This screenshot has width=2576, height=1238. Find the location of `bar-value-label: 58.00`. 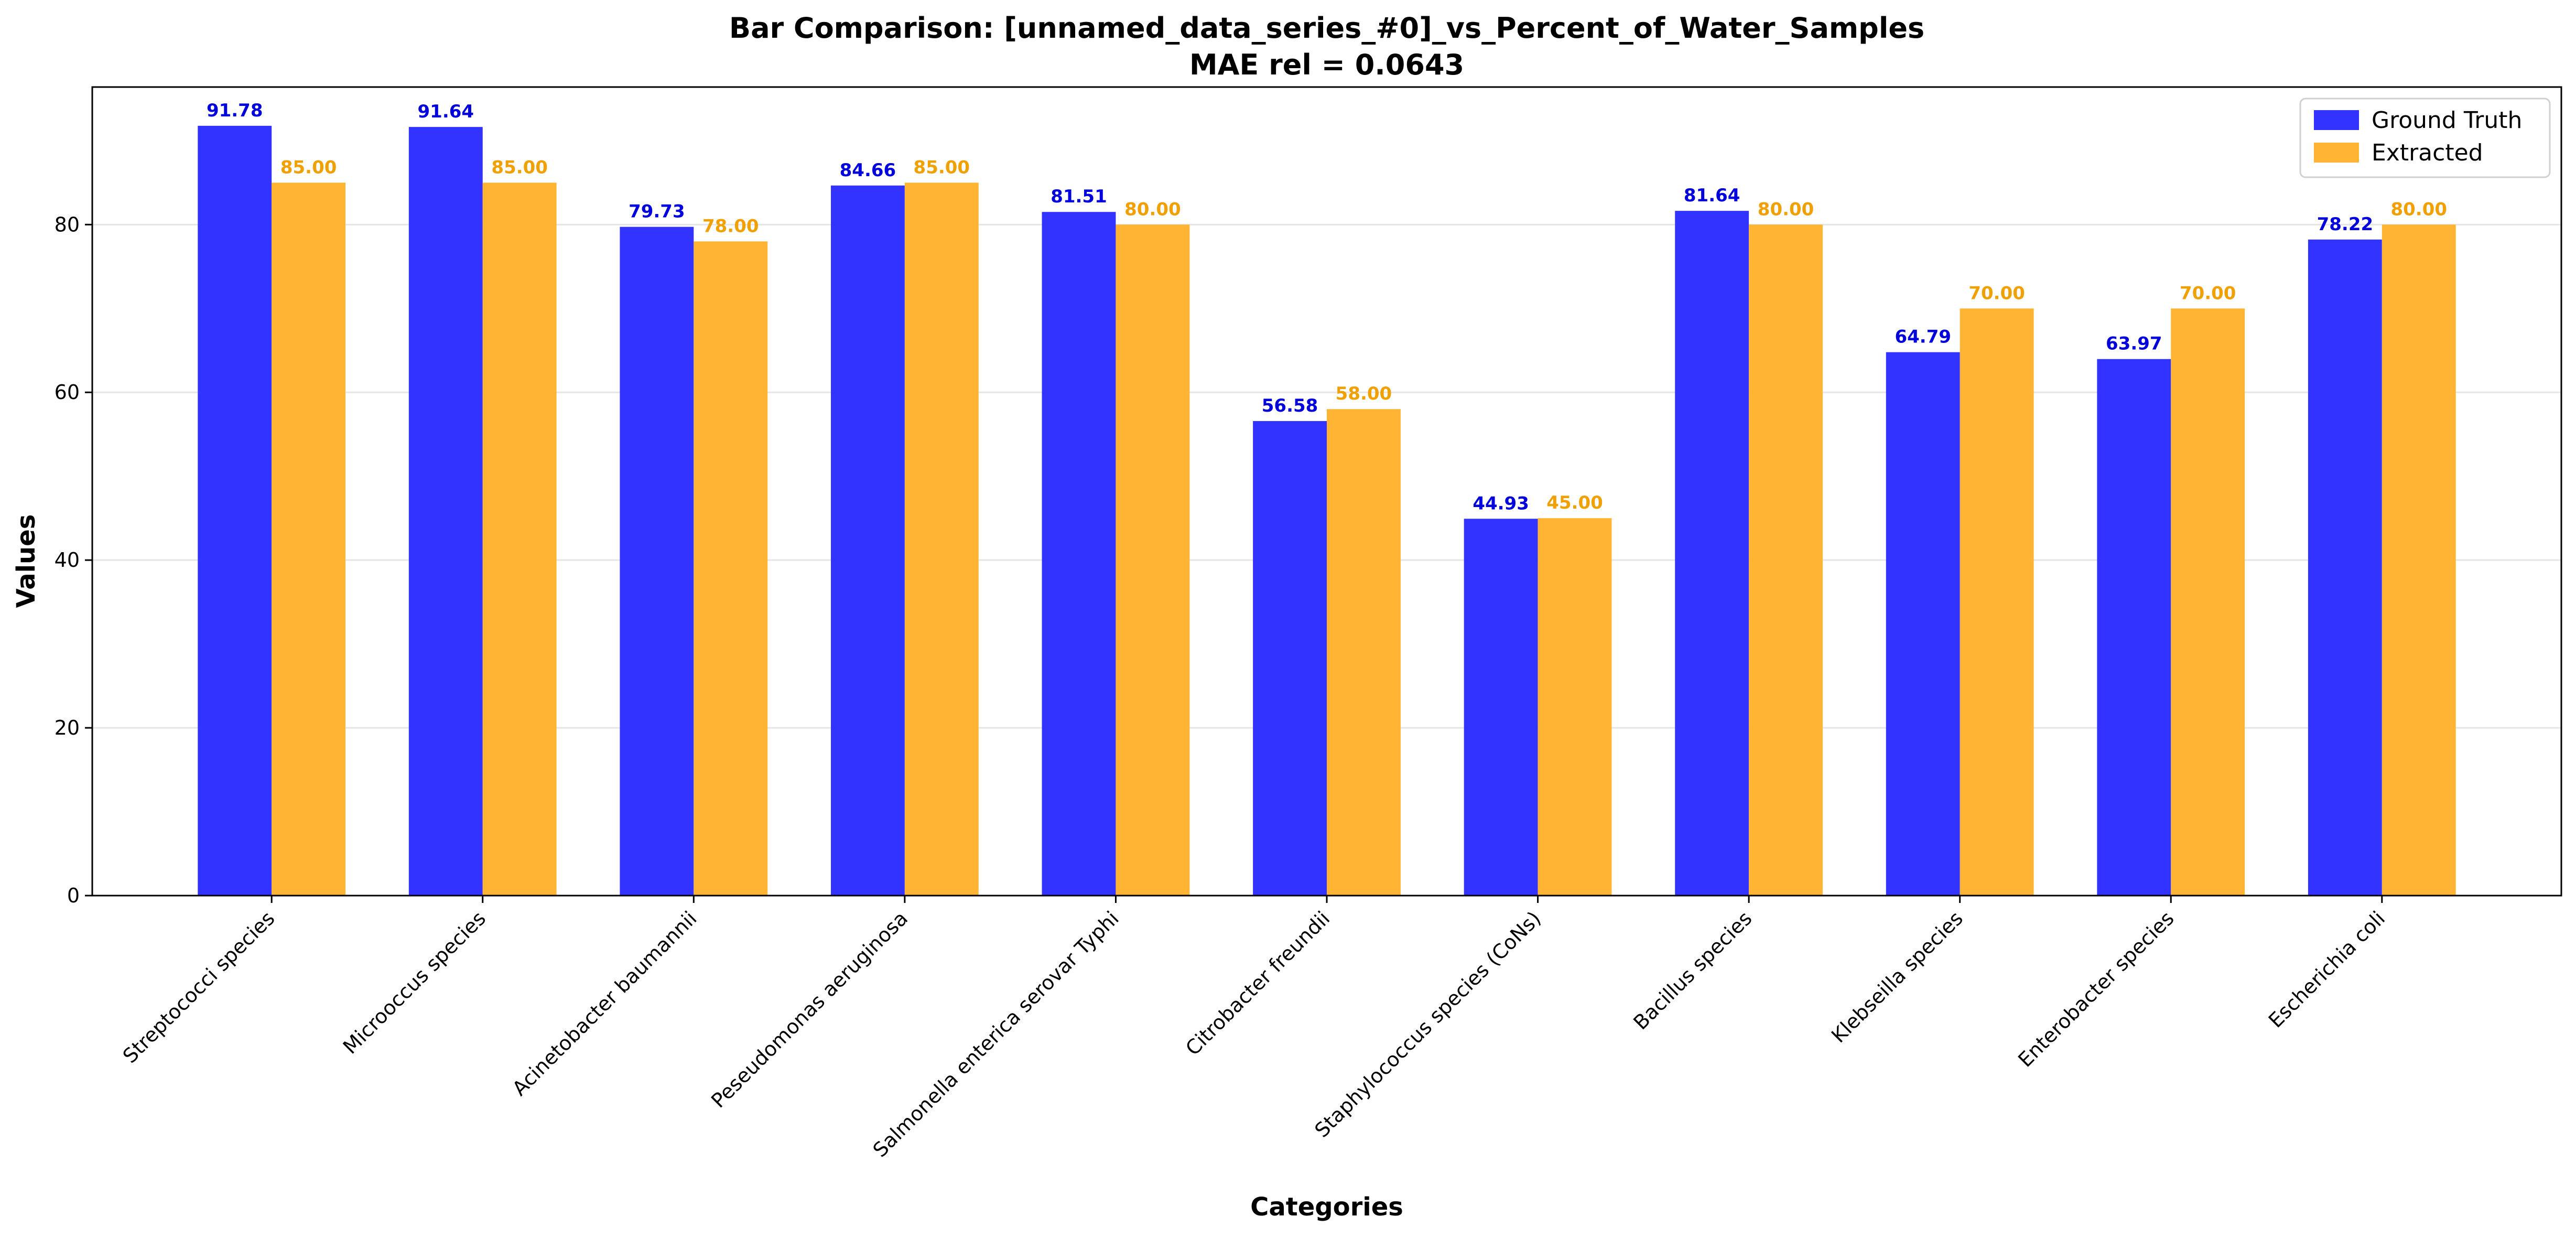

bar-value-label: 58.00 is located at coordinates (1364, 393).